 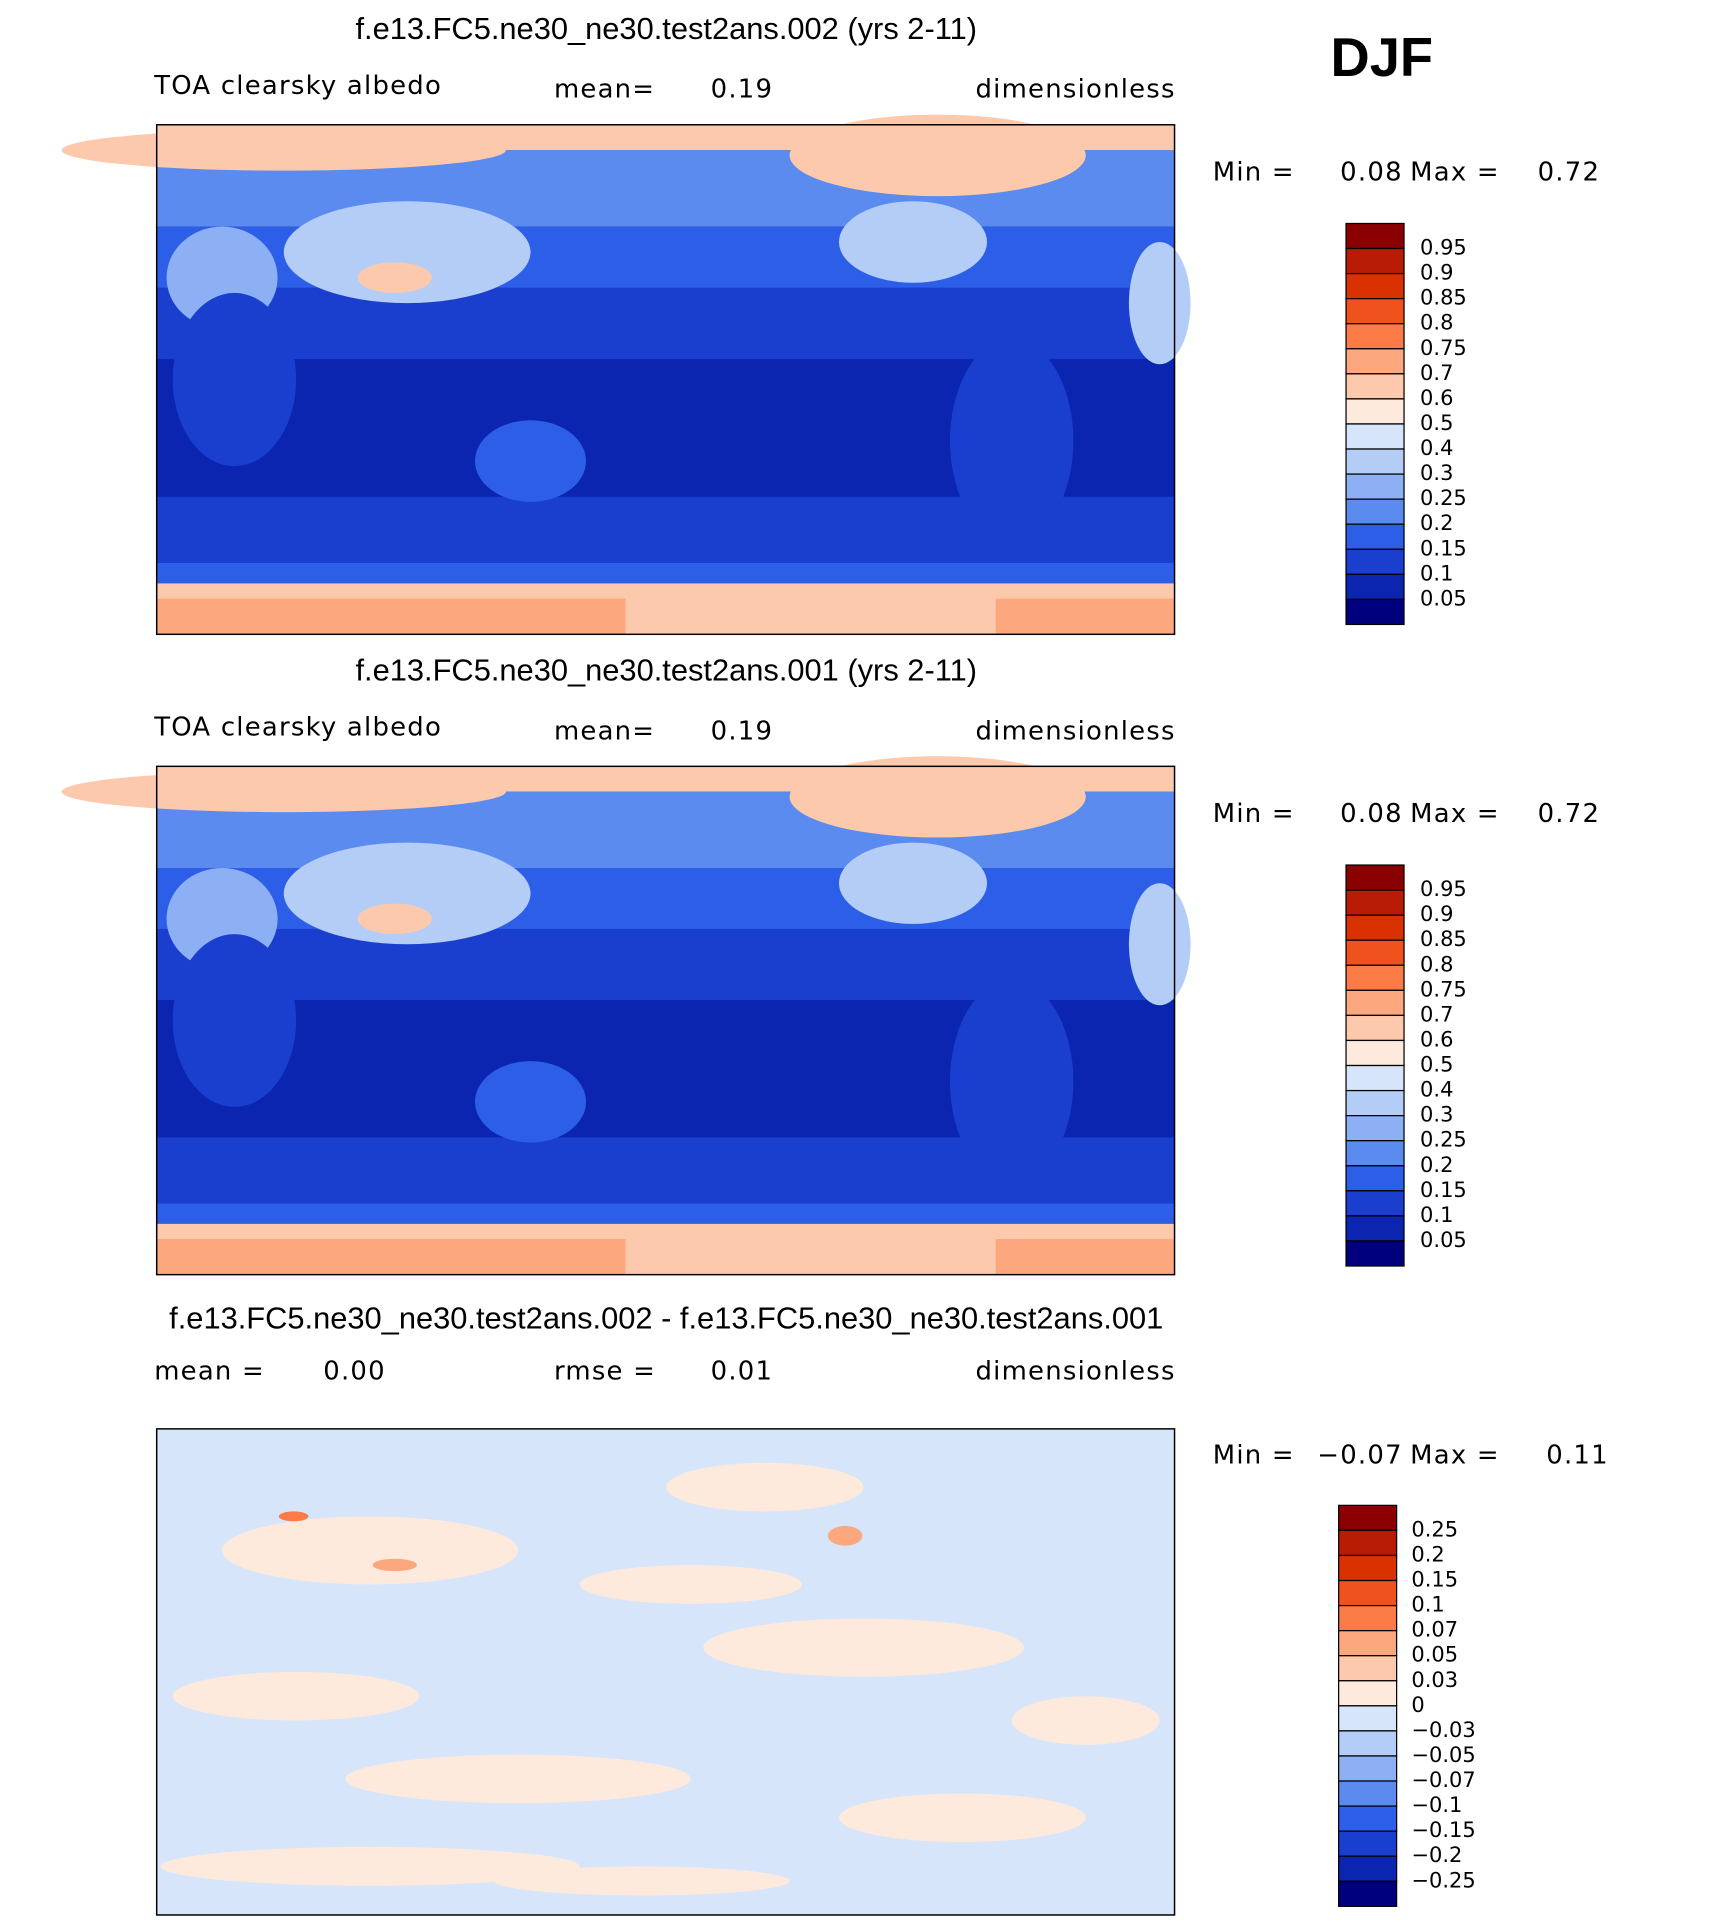 What do you see at coordinates (1443, 1730) in the screenshot?
I see `colorbar-label: −0.03` at bounding box center [1443, 1730].